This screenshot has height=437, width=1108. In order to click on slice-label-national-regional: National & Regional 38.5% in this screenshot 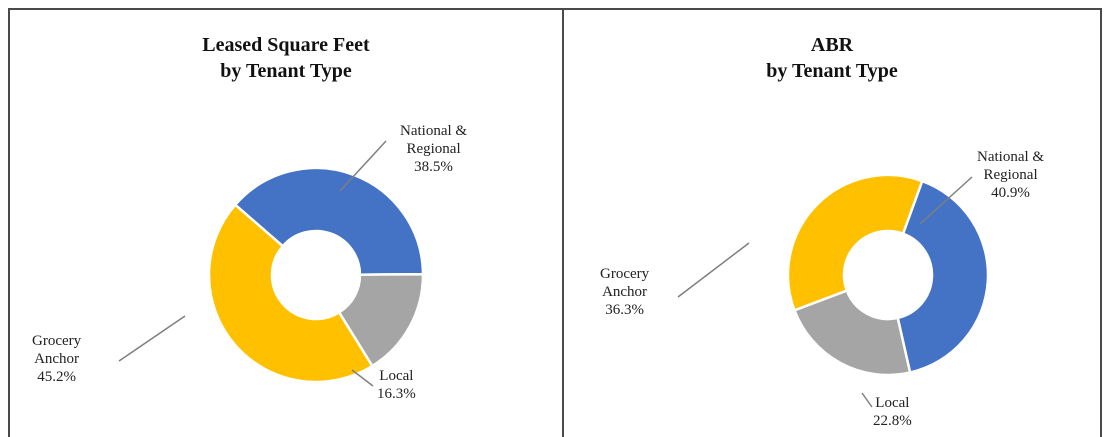, I will do `click(434, 149)`.